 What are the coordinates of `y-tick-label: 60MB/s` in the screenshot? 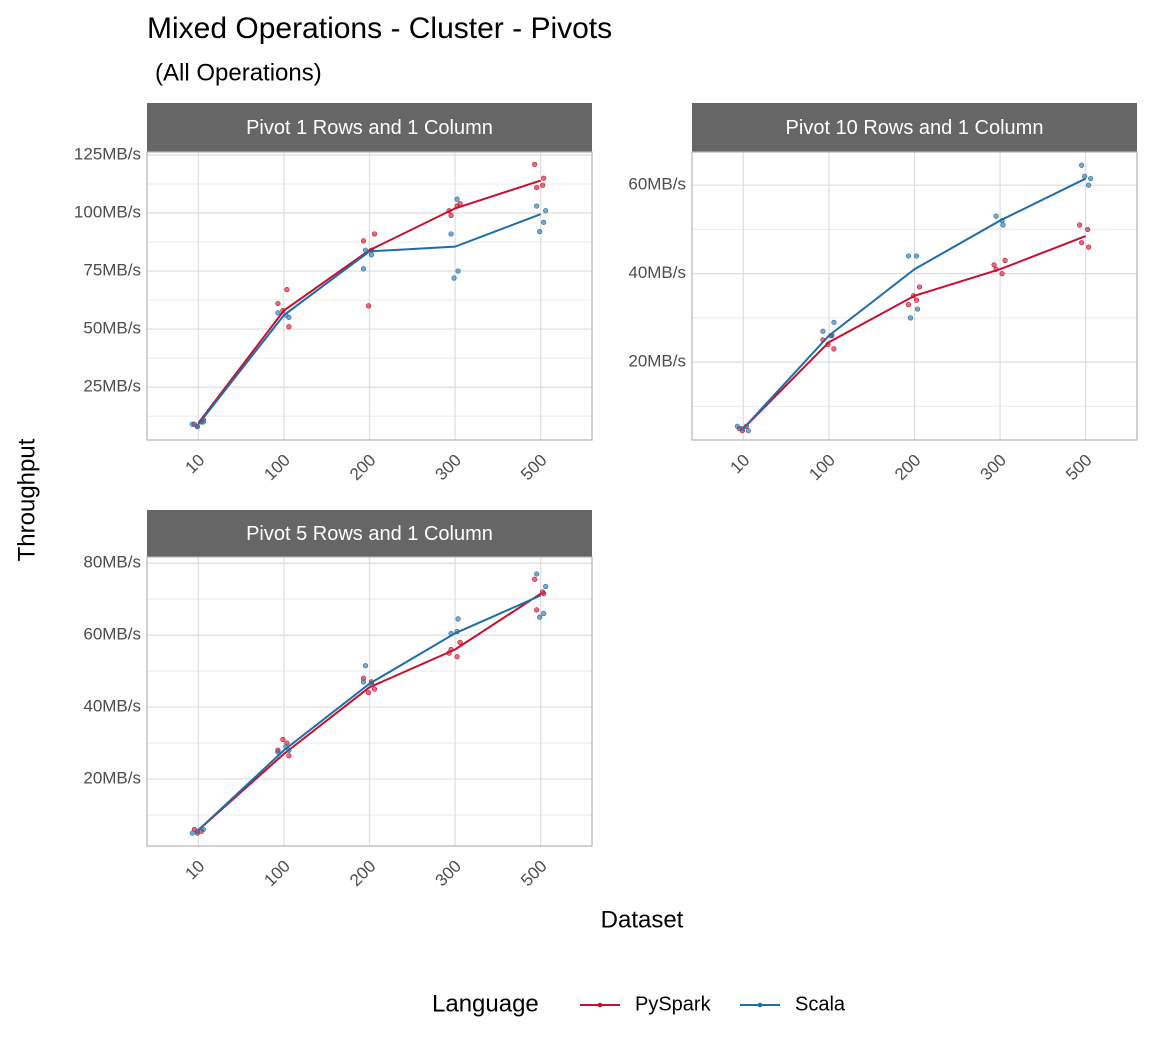 It's located at (112, 634).